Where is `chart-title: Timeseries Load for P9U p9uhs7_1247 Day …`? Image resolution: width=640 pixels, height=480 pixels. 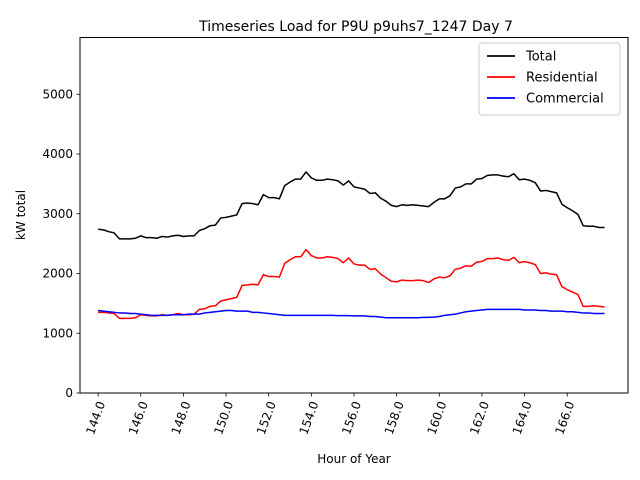
chart-title: Timeseries Load for P9U p9uhs7_1247 Day … is located at coordinates (355, 27).